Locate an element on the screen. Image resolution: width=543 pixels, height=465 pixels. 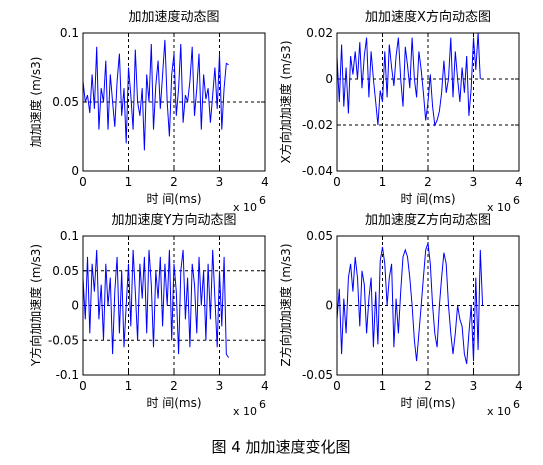
chart-title: 加加速度Y方向动态图 is located at coordinates (174, 220).